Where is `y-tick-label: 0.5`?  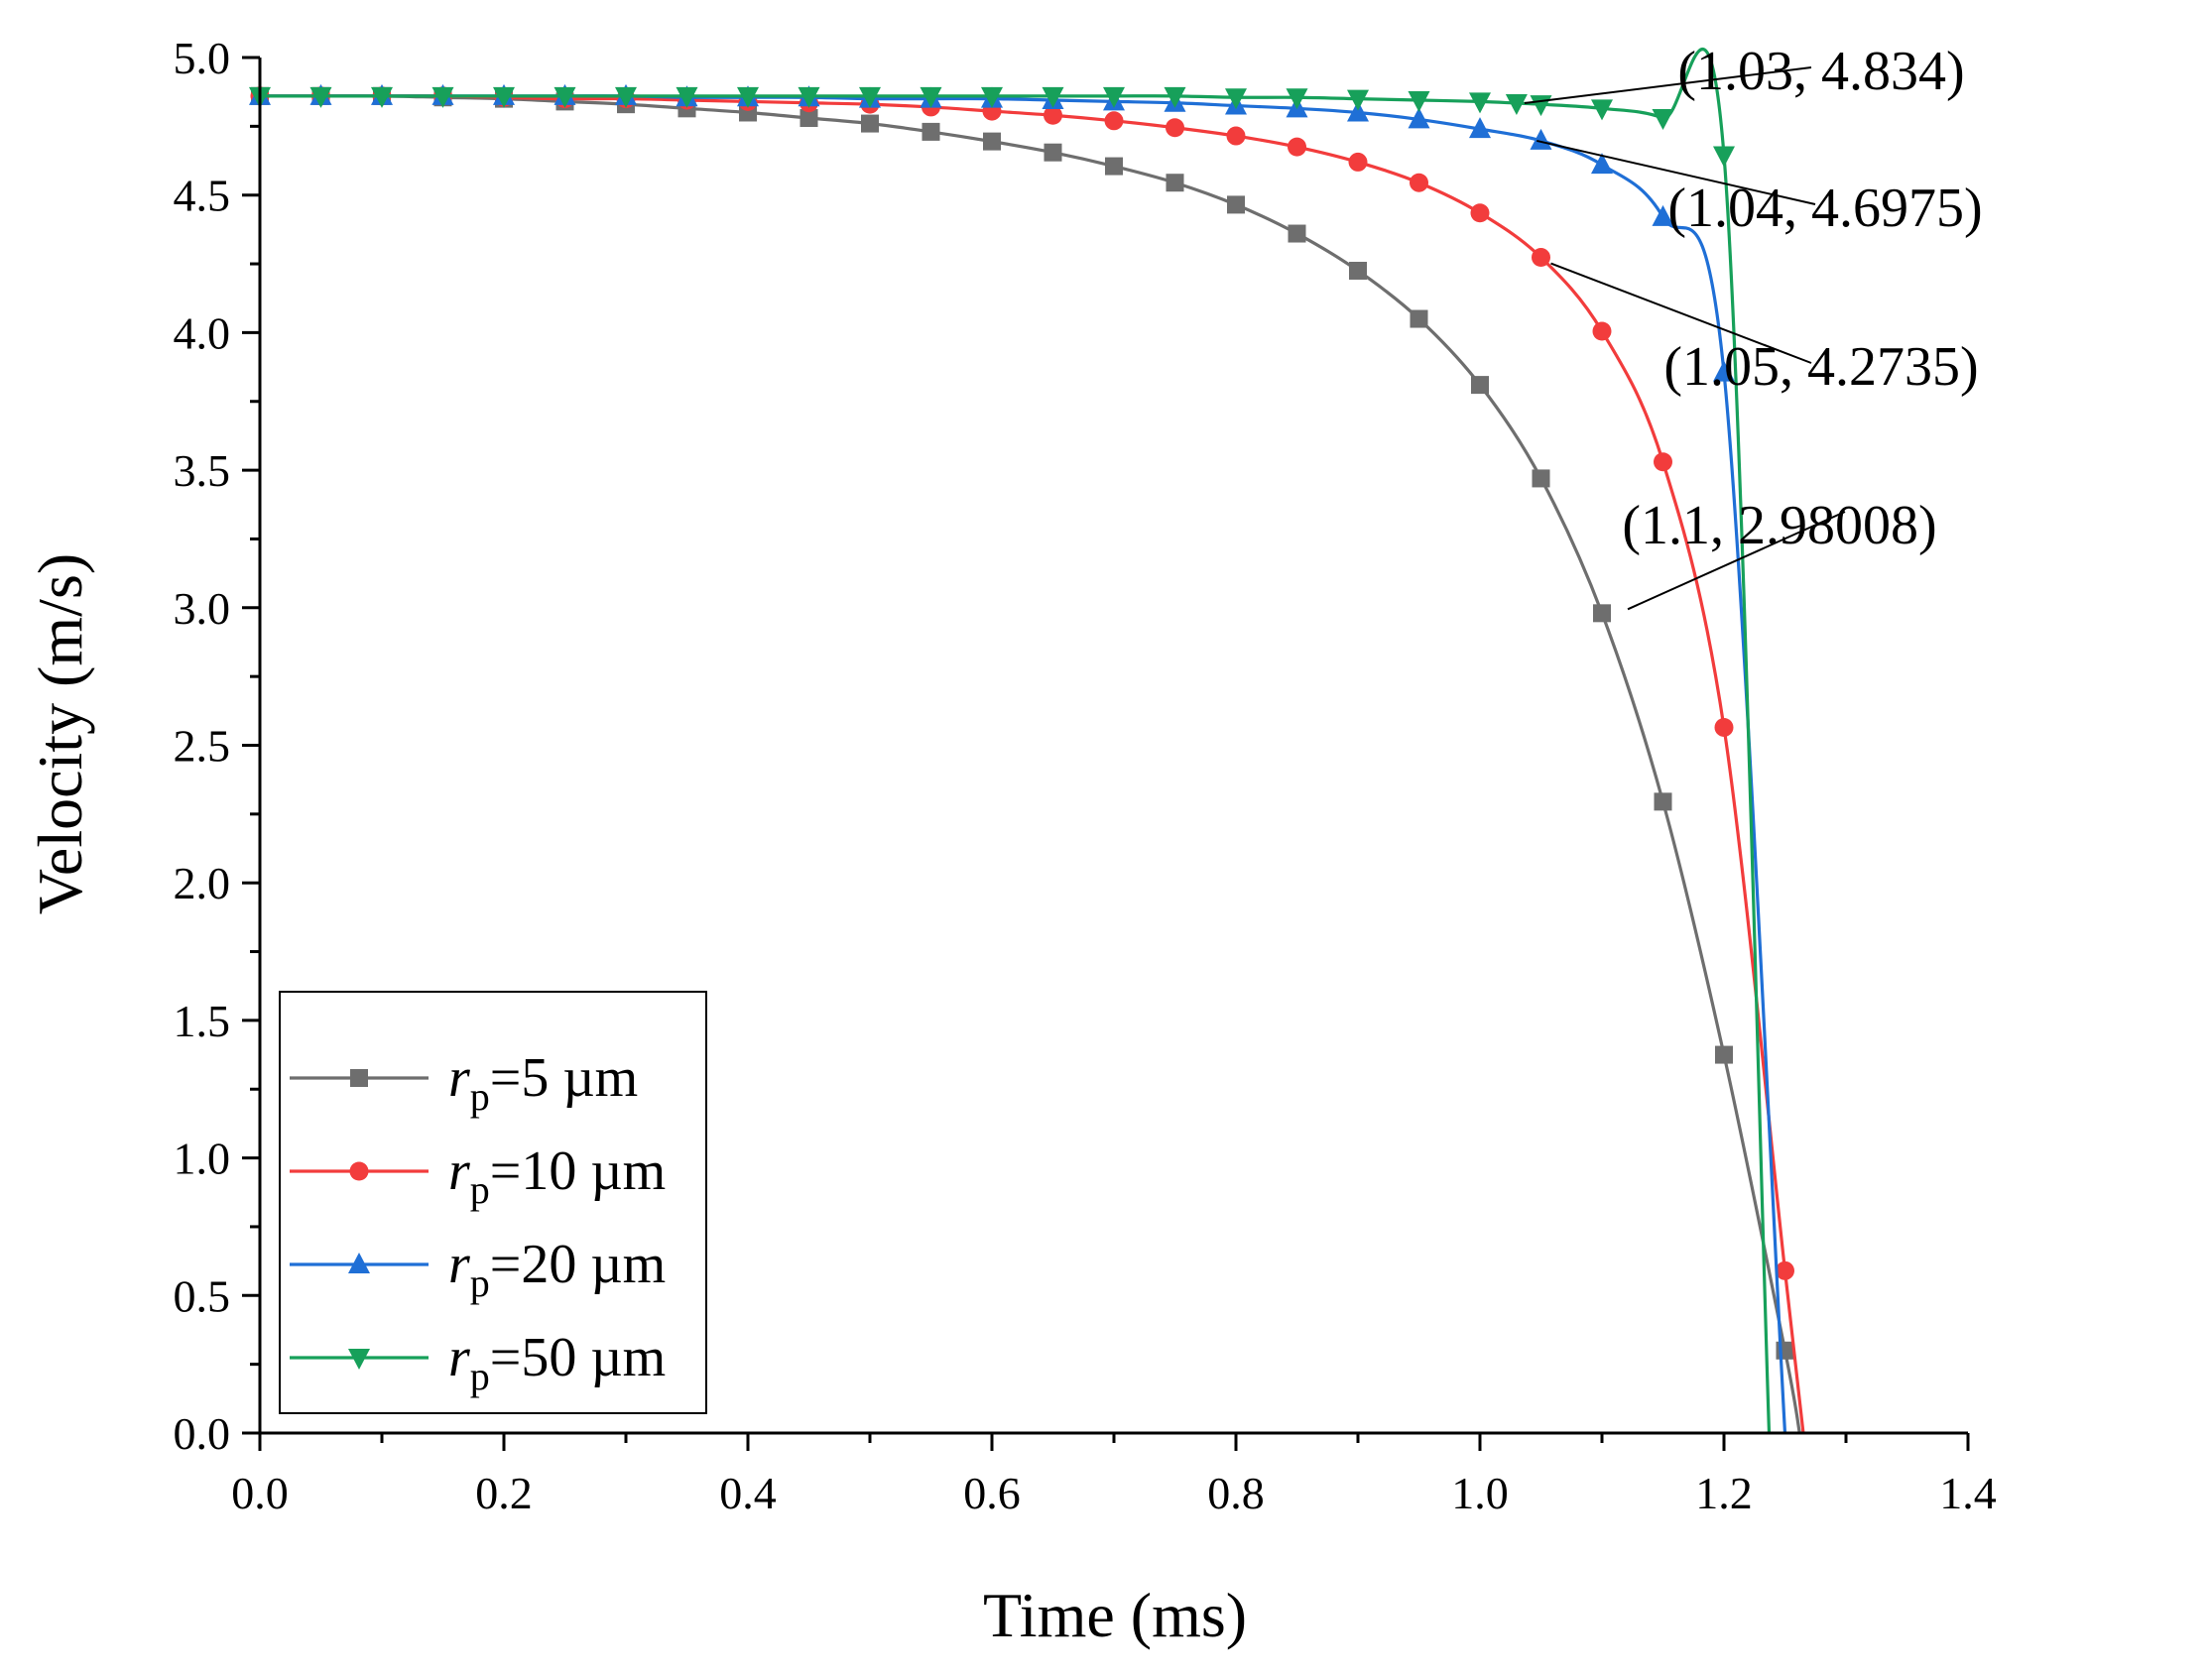 y-tick-label: 0.5 is located at coordinates (202, 1296).